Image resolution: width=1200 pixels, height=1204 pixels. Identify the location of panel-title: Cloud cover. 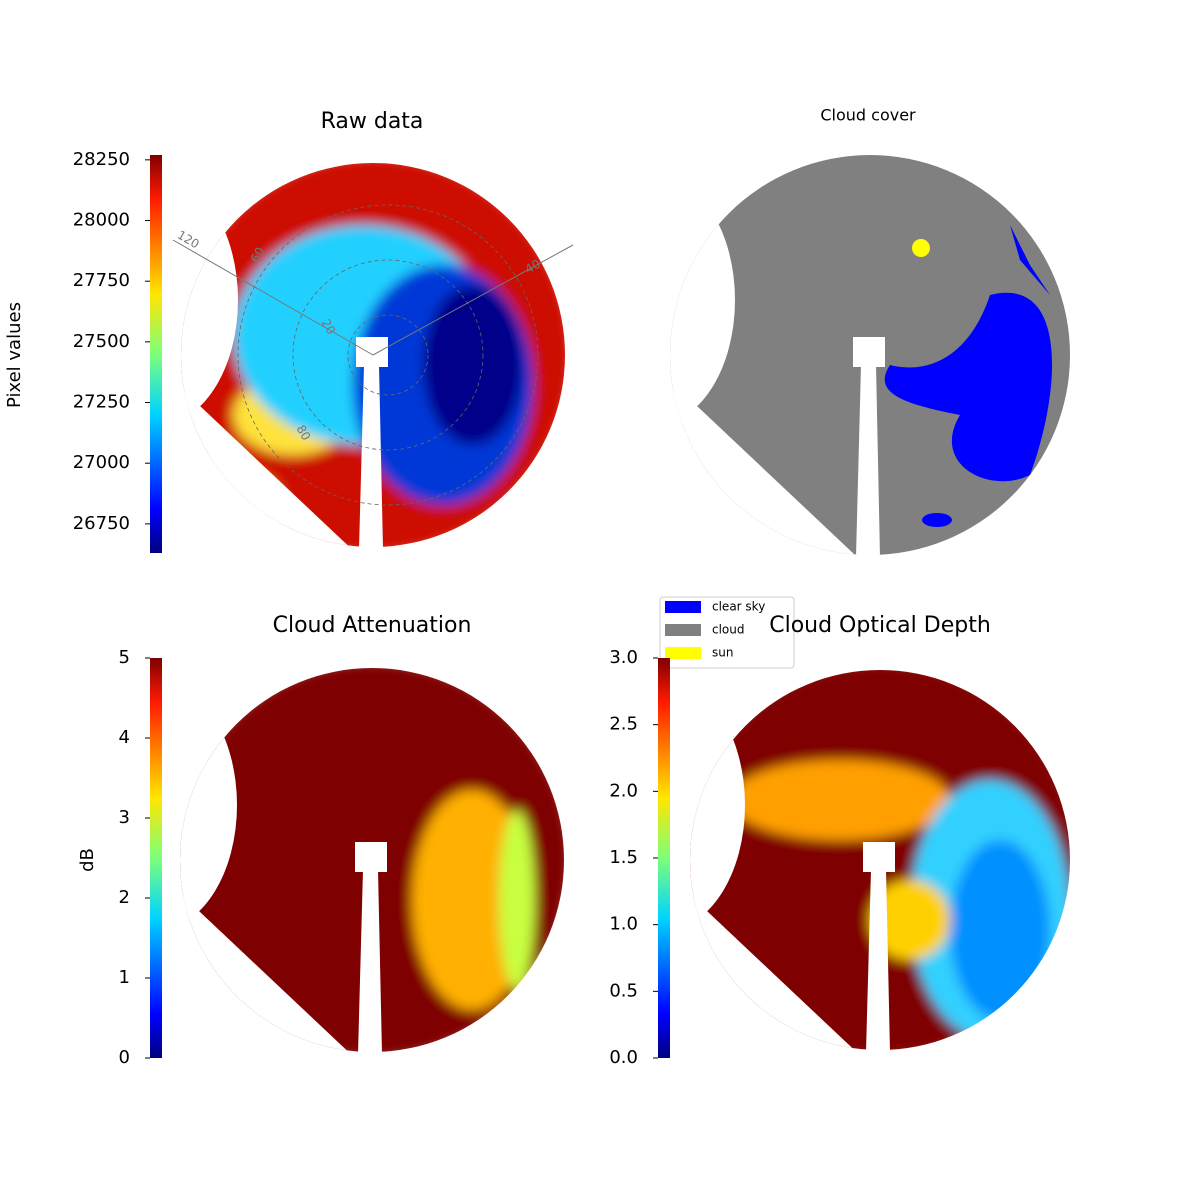
(868, 115).